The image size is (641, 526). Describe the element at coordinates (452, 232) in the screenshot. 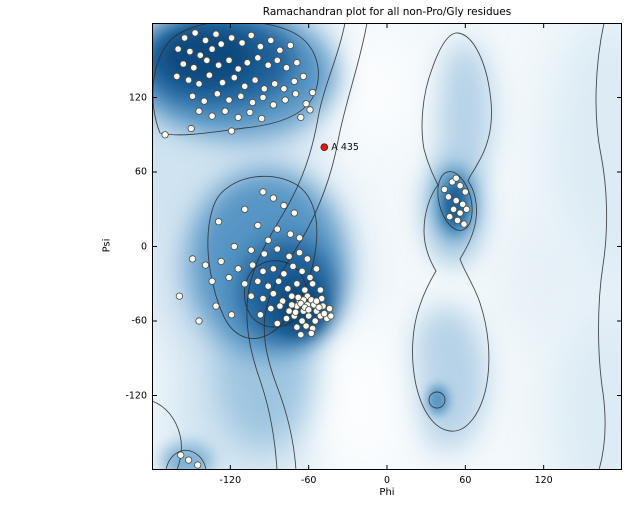

I see `left-handed-region-contour` at that location.